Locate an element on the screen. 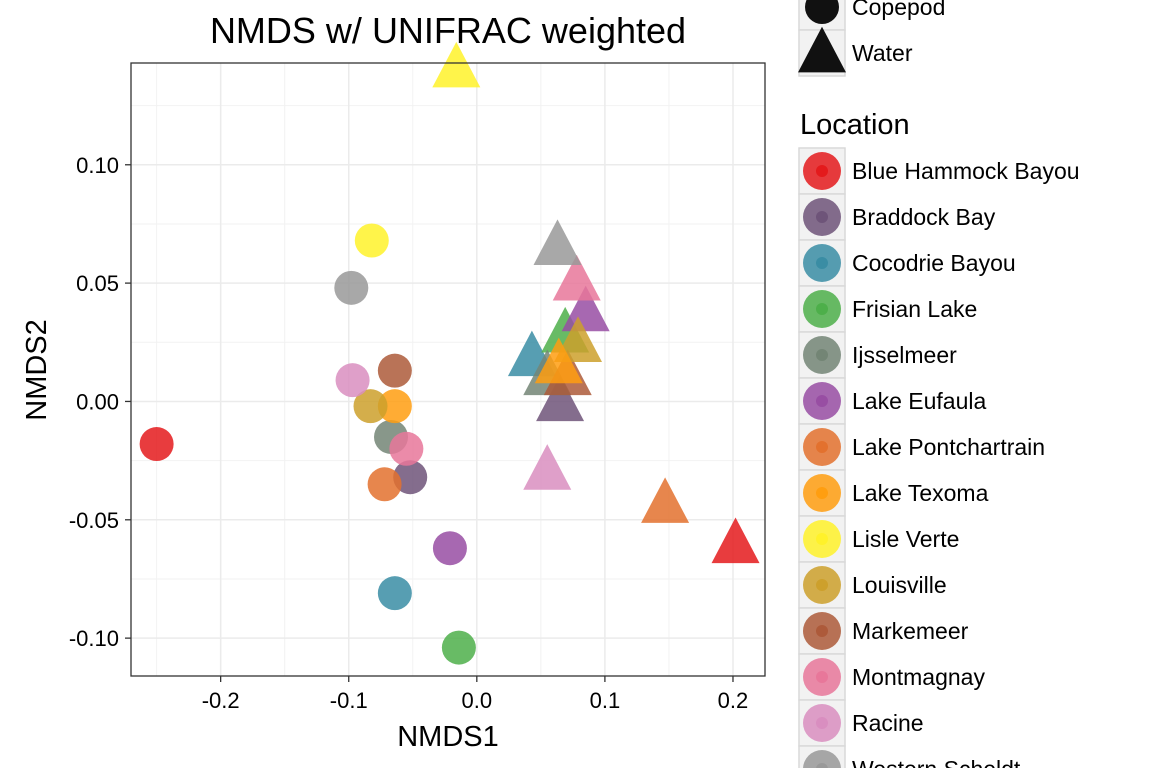 The height and width of the screenshot is (768, 1152). shape-legend-label: Water is located at coordinates (882, 53).